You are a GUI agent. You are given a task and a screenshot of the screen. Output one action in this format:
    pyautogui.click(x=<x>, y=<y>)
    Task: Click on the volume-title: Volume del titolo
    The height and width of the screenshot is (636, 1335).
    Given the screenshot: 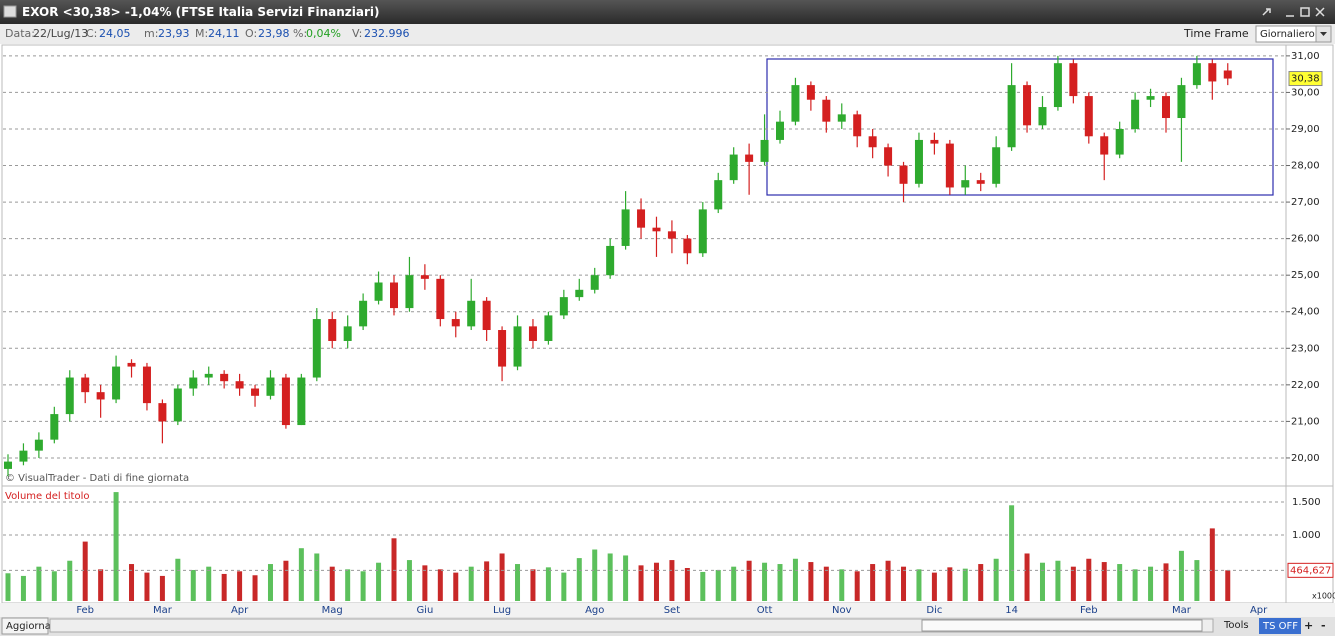 What is the action you would take?
    pyautogui.click(x=47, y=496)
    